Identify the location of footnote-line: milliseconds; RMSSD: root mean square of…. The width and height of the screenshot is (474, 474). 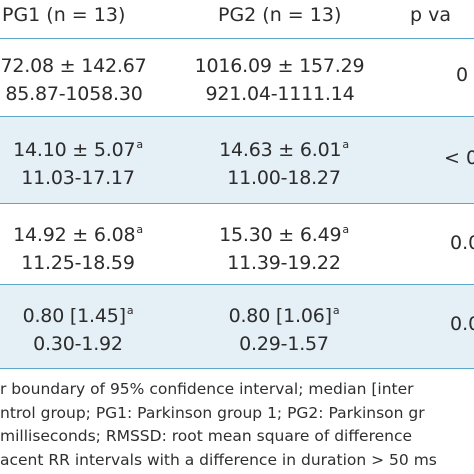
(206, 436).